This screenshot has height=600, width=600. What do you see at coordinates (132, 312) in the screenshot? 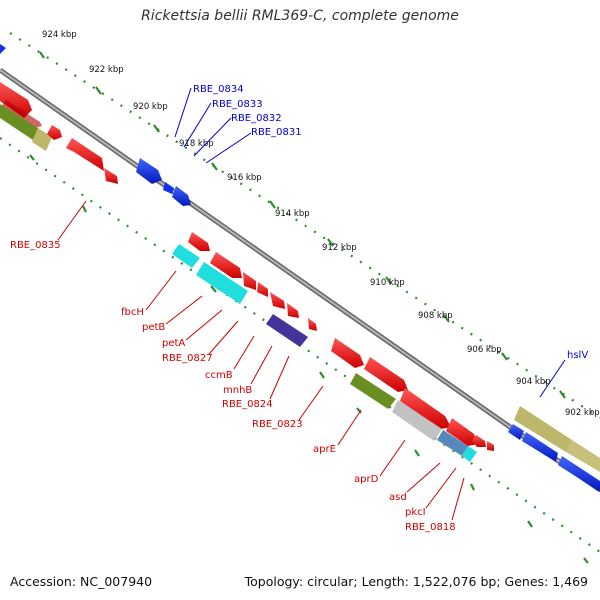
I see `gene-label: fbcH` at bounding box center [132, 312].